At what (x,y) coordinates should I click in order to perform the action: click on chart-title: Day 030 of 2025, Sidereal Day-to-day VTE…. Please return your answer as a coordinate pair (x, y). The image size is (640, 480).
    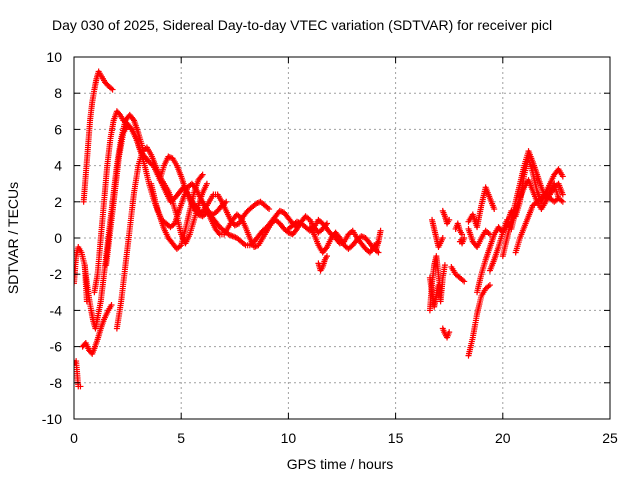
    Looking at the image, I should click on (302, 25).